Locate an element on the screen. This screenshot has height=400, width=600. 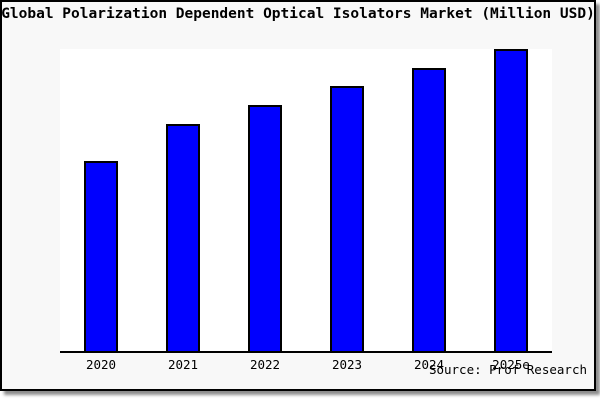
x-axis-tick-labels: 2020 2021 2022 2023 2024 2025e is located at coordinates (306, 365).